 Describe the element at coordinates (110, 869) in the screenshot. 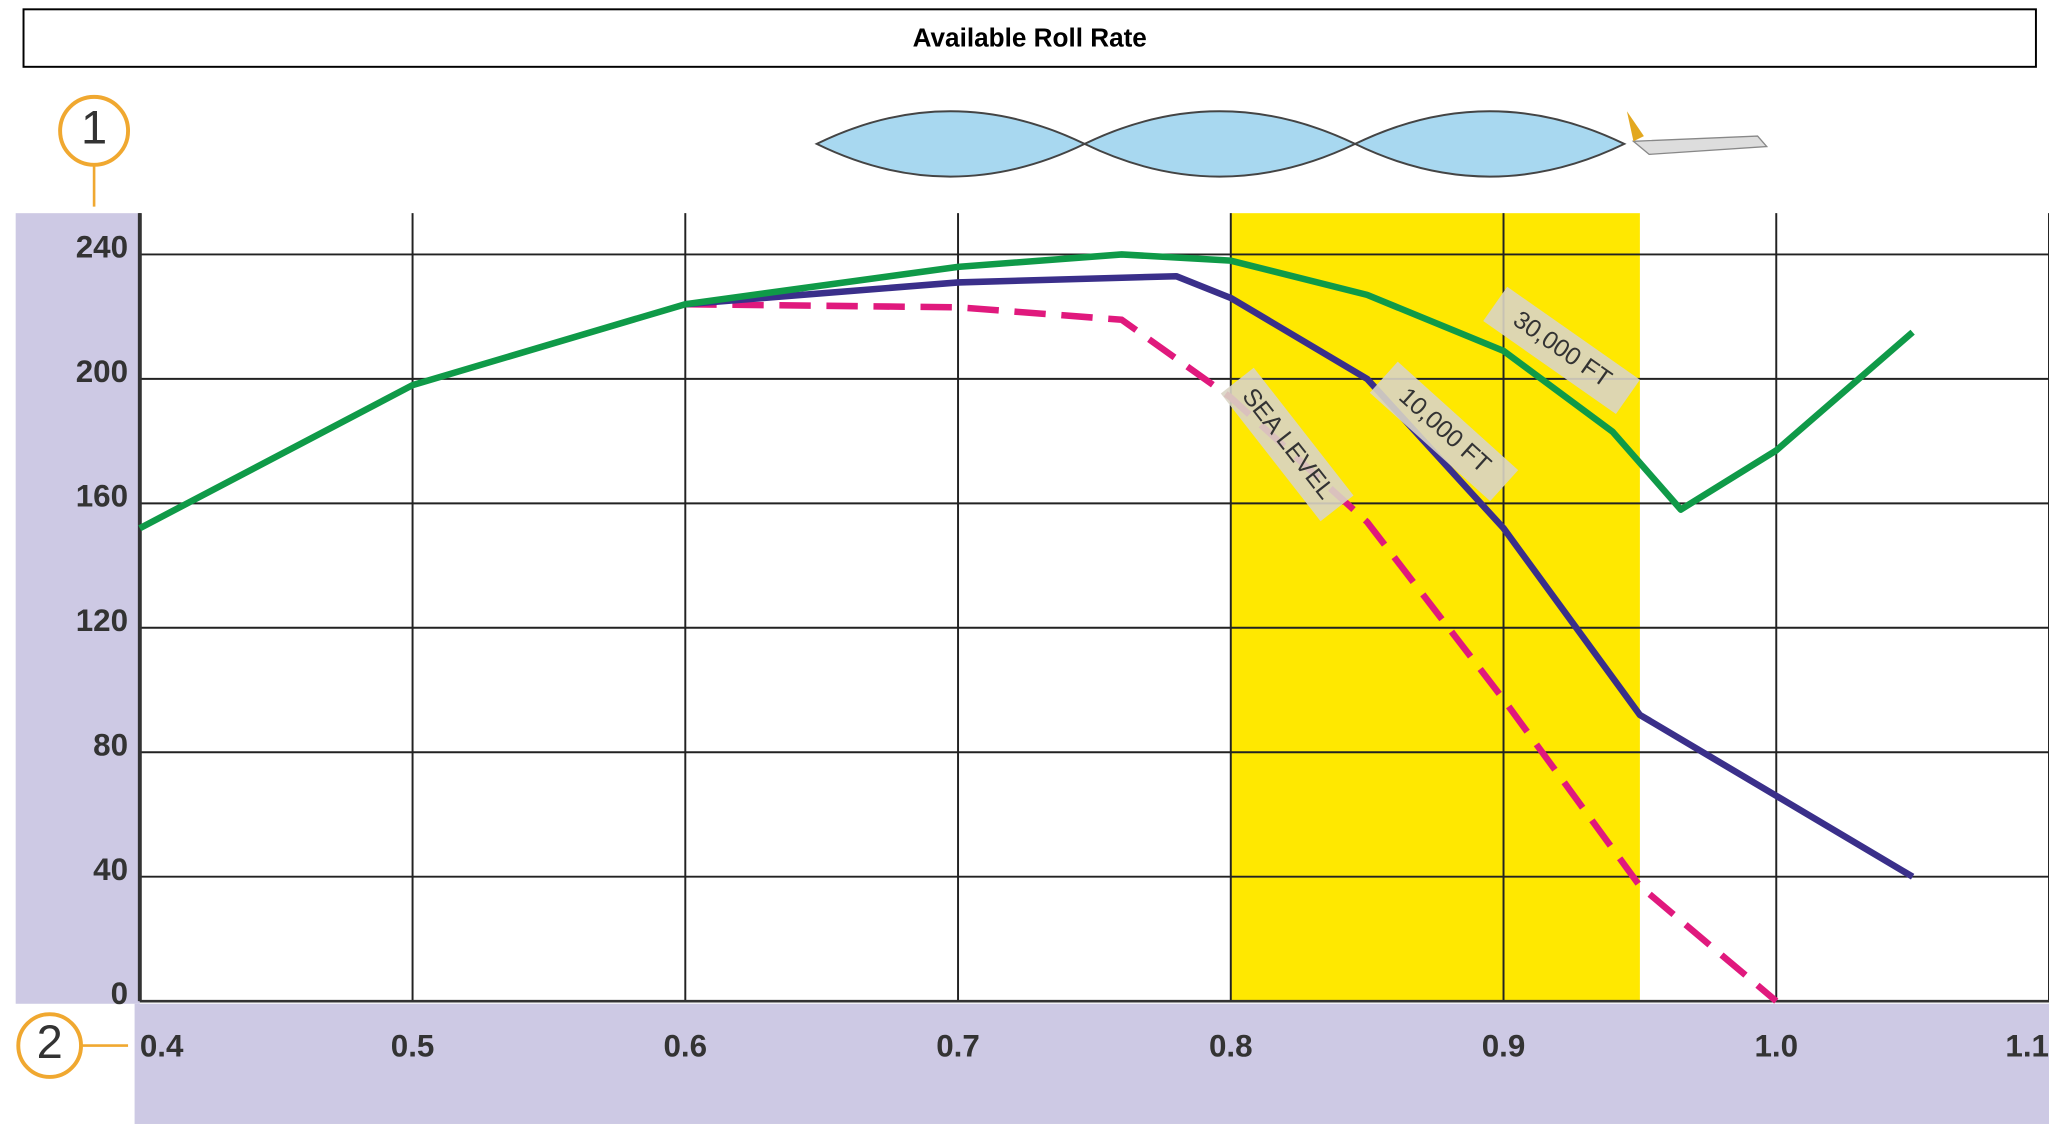

I see `y-tick-label: 40` at that location.